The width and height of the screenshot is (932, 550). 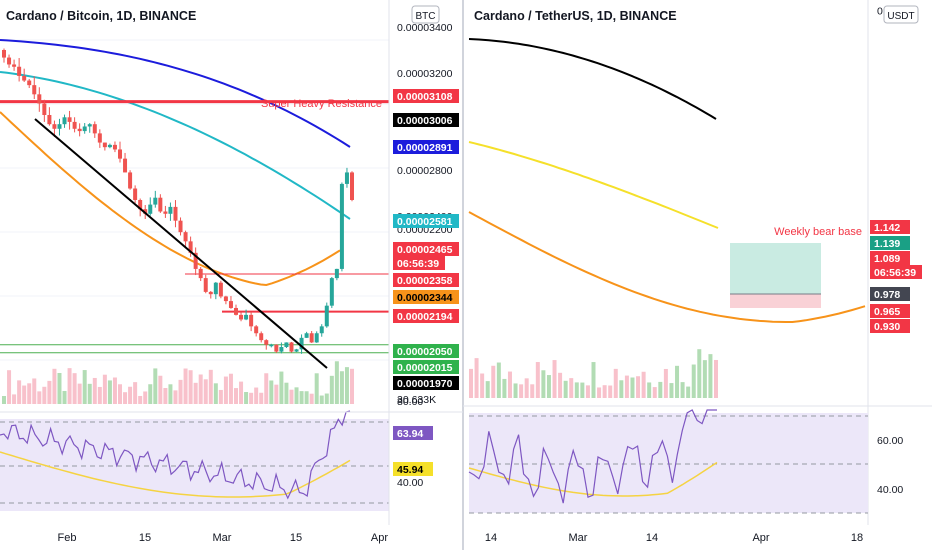 I want to click on left-volume-bars, so click(x=178, y=382).